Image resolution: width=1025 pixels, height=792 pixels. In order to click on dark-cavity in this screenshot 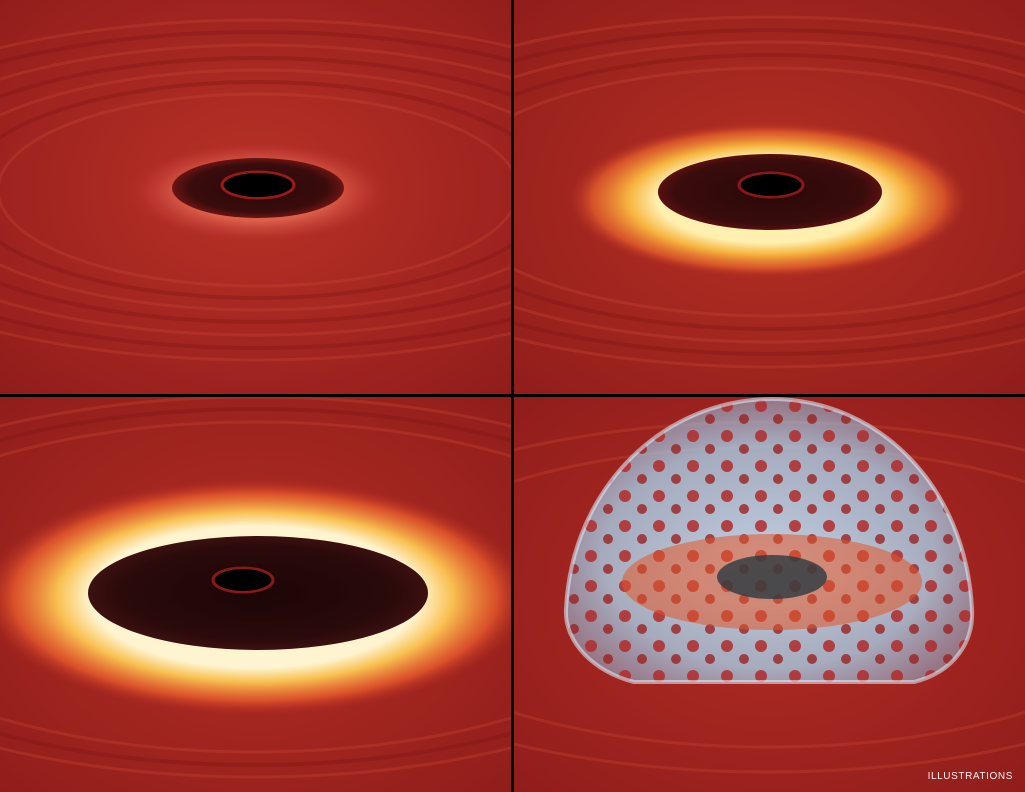, I will do `click(258, 593)`.